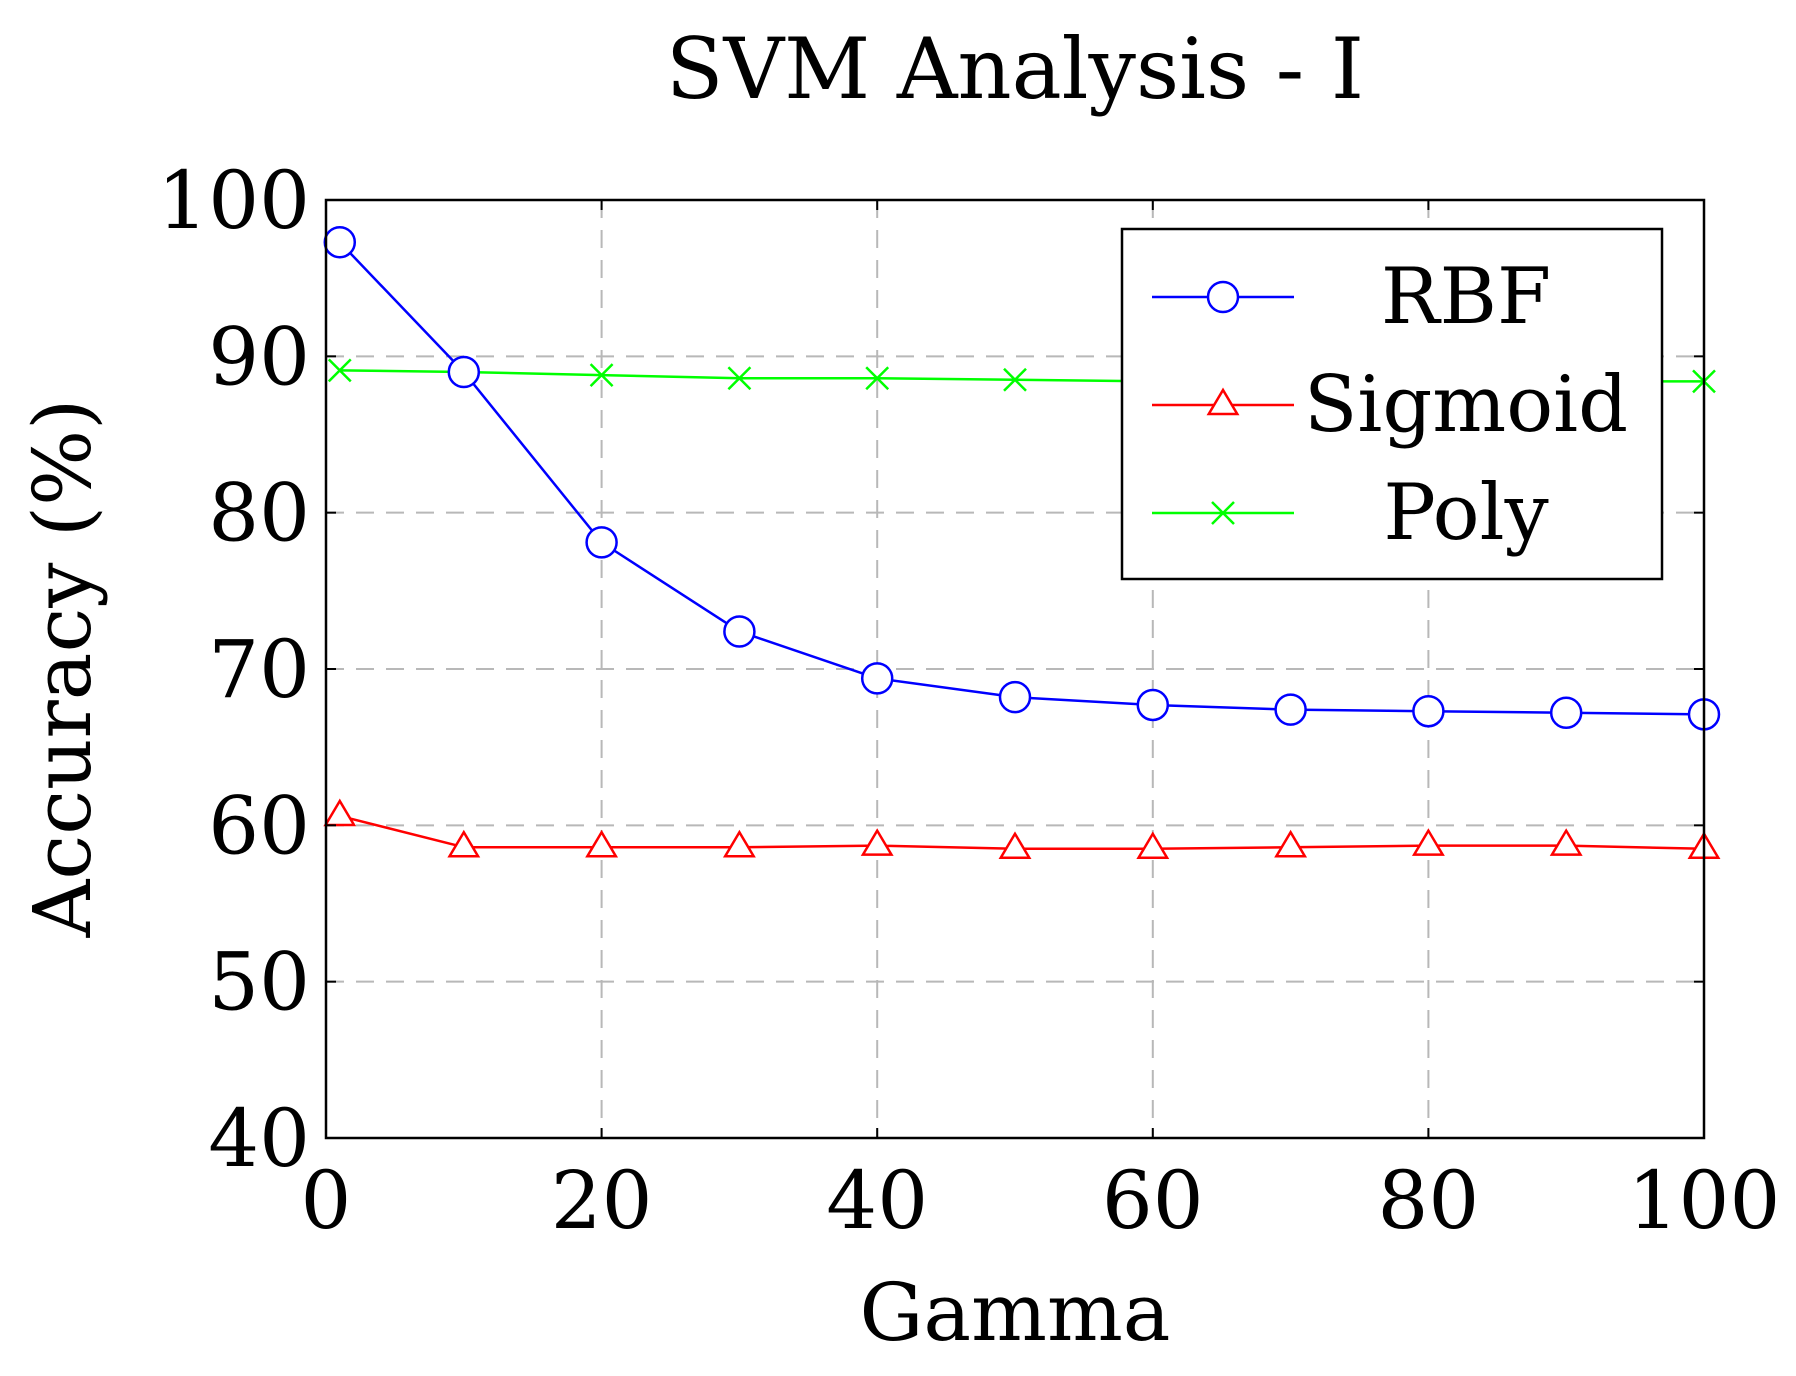  I want to click on chart-title: SVM Analysis - I, so click(1015, 69).